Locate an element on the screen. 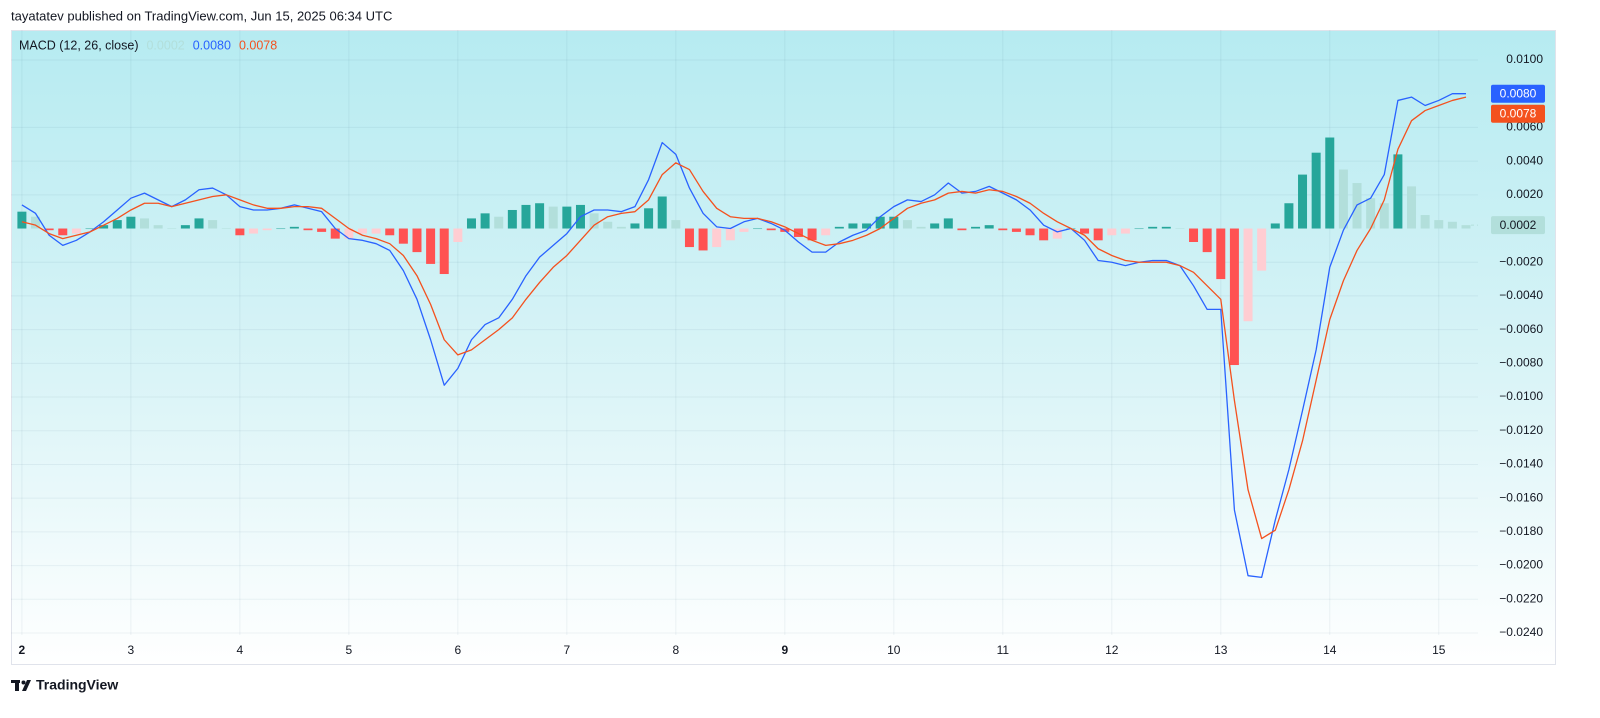 This screenshot has height=718, width=1600. x-tick-label: 15 is located at coordinates (1439, 650).